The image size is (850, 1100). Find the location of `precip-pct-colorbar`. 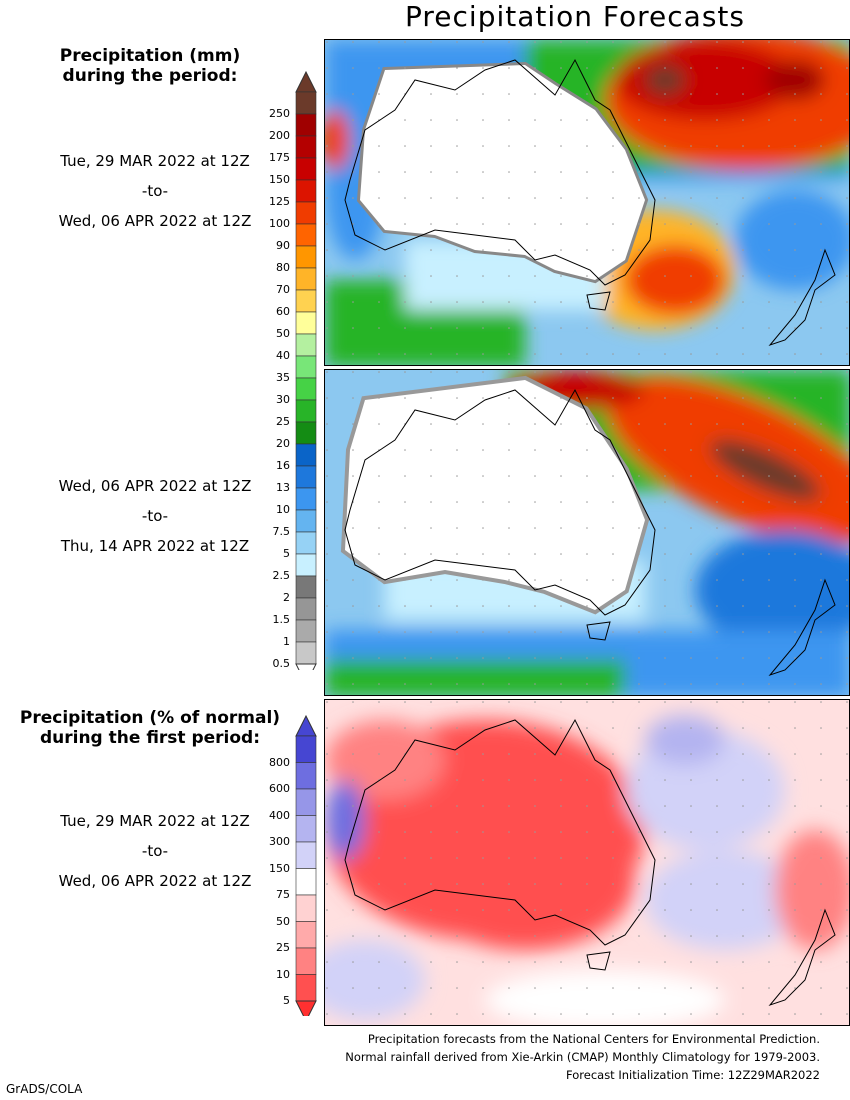

precip-pct-colorbar is located at coordinates (306, 865).